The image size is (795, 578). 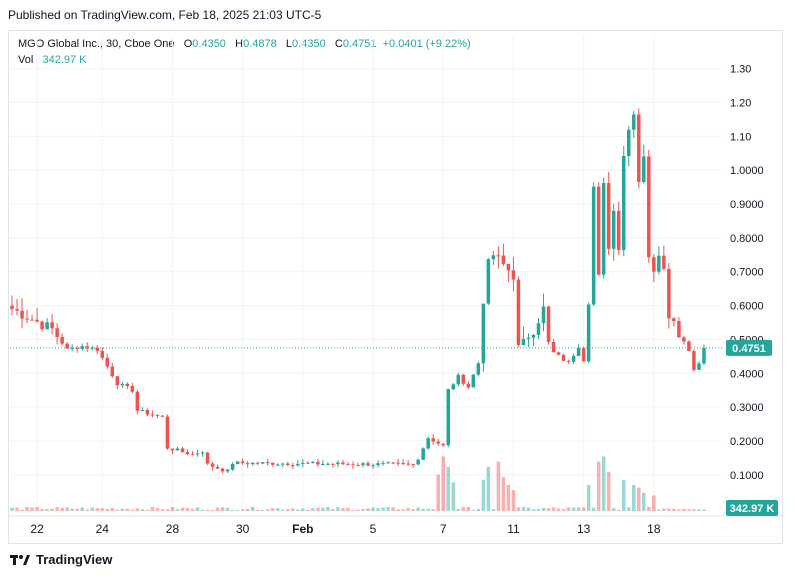 I want to click on legend-close-label: C, so click(x=338, y=44).